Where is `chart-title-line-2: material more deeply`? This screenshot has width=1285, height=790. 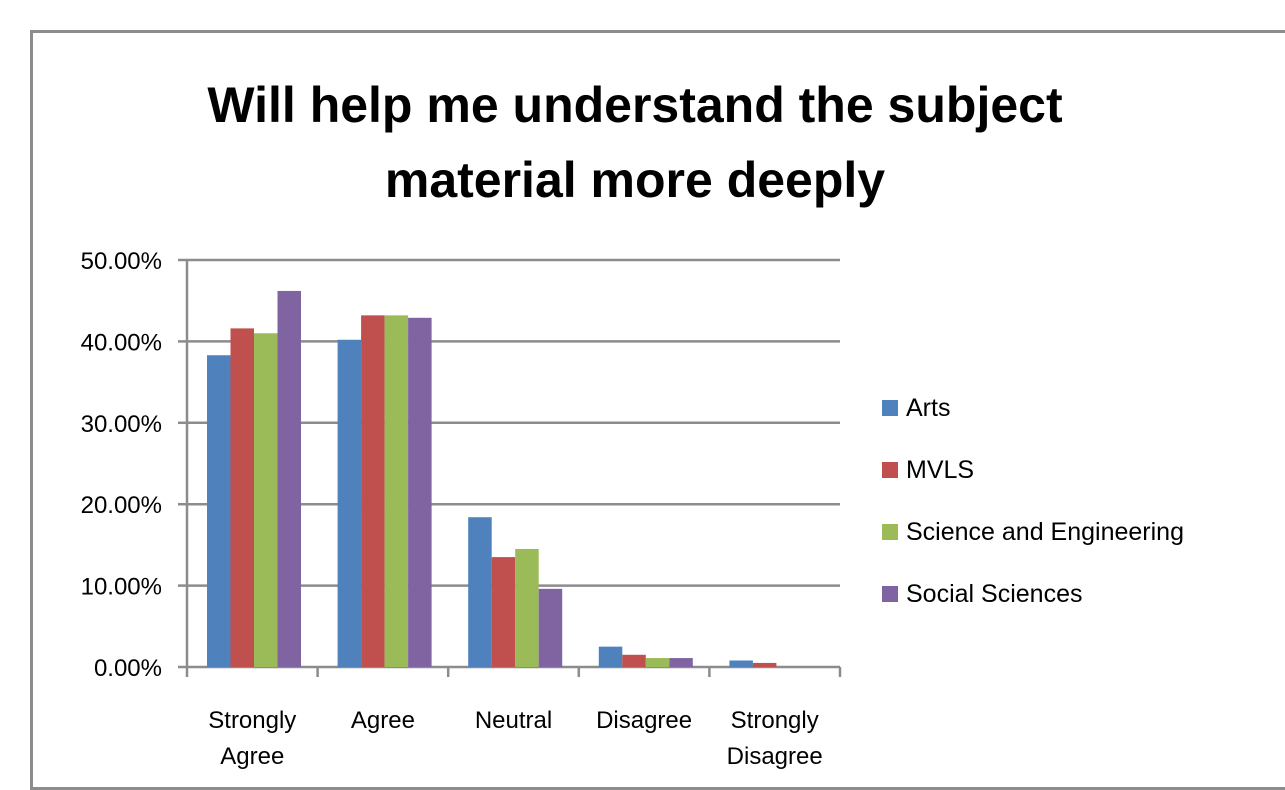 chart-title-line-2: material more deeply is located at coordinates (635, 180).